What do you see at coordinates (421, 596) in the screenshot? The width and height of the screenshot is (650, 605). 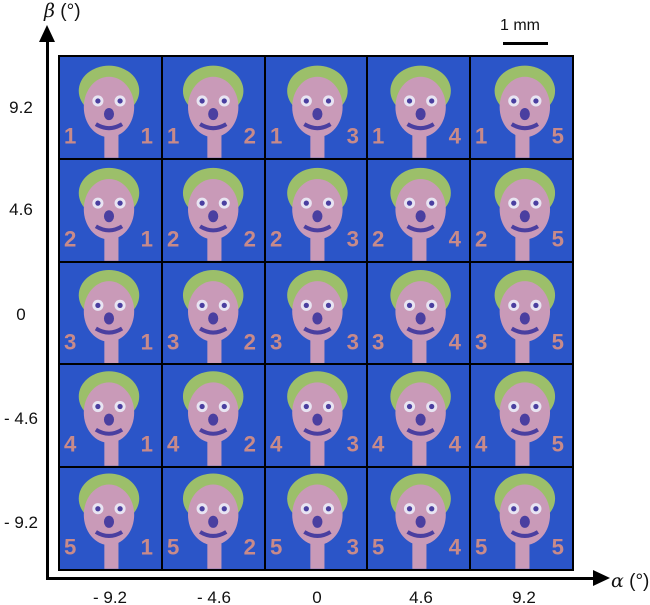 I see `x-tick-label: 4.6` at bounding box center [421, 596].